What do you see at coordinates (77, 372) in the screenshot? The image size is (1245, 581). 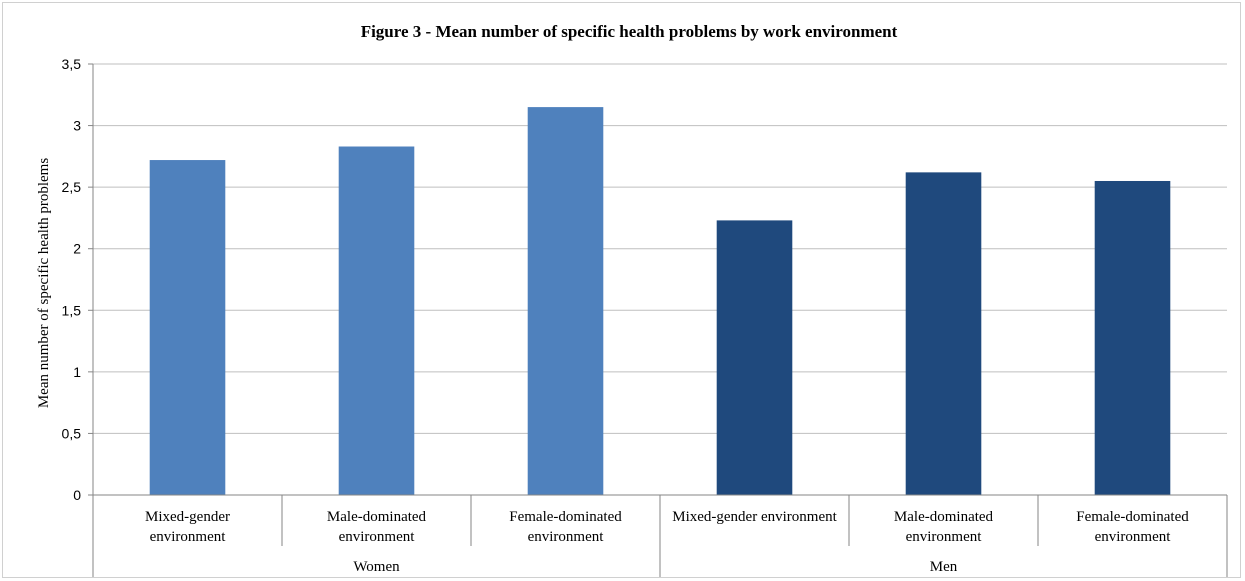 I see `y-tick-label: 1` at bounding box center [77, 372].